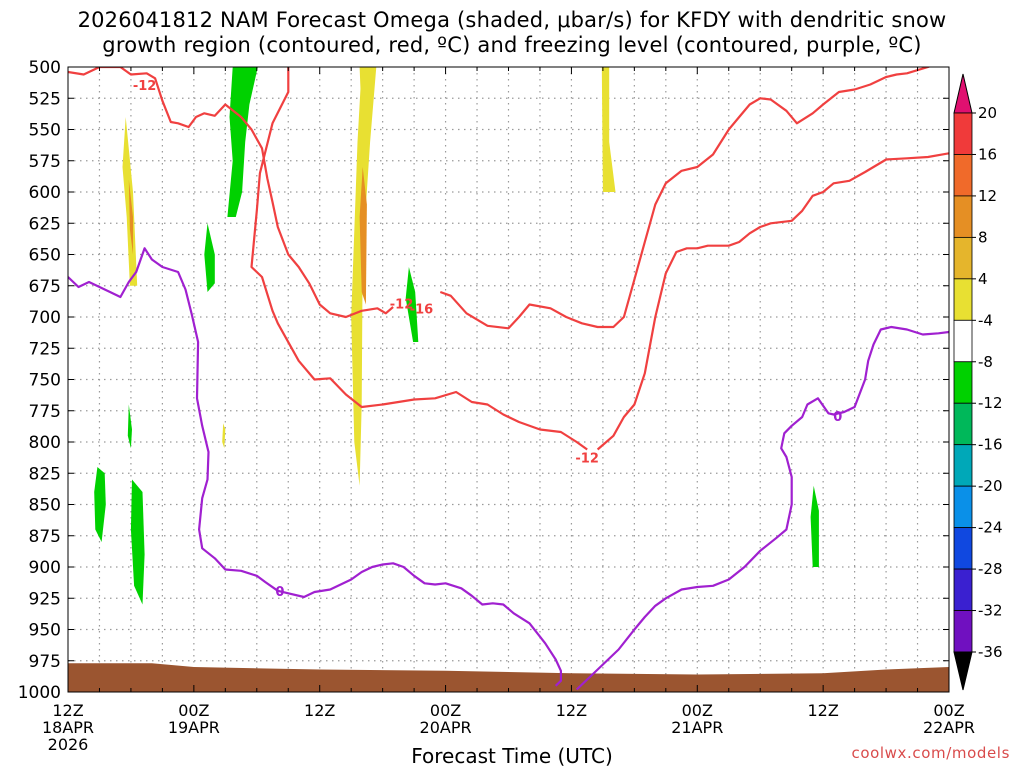 This screenshot has width=1024, height=768. I want to click on y-tick-label: 550, so click(45, 131).